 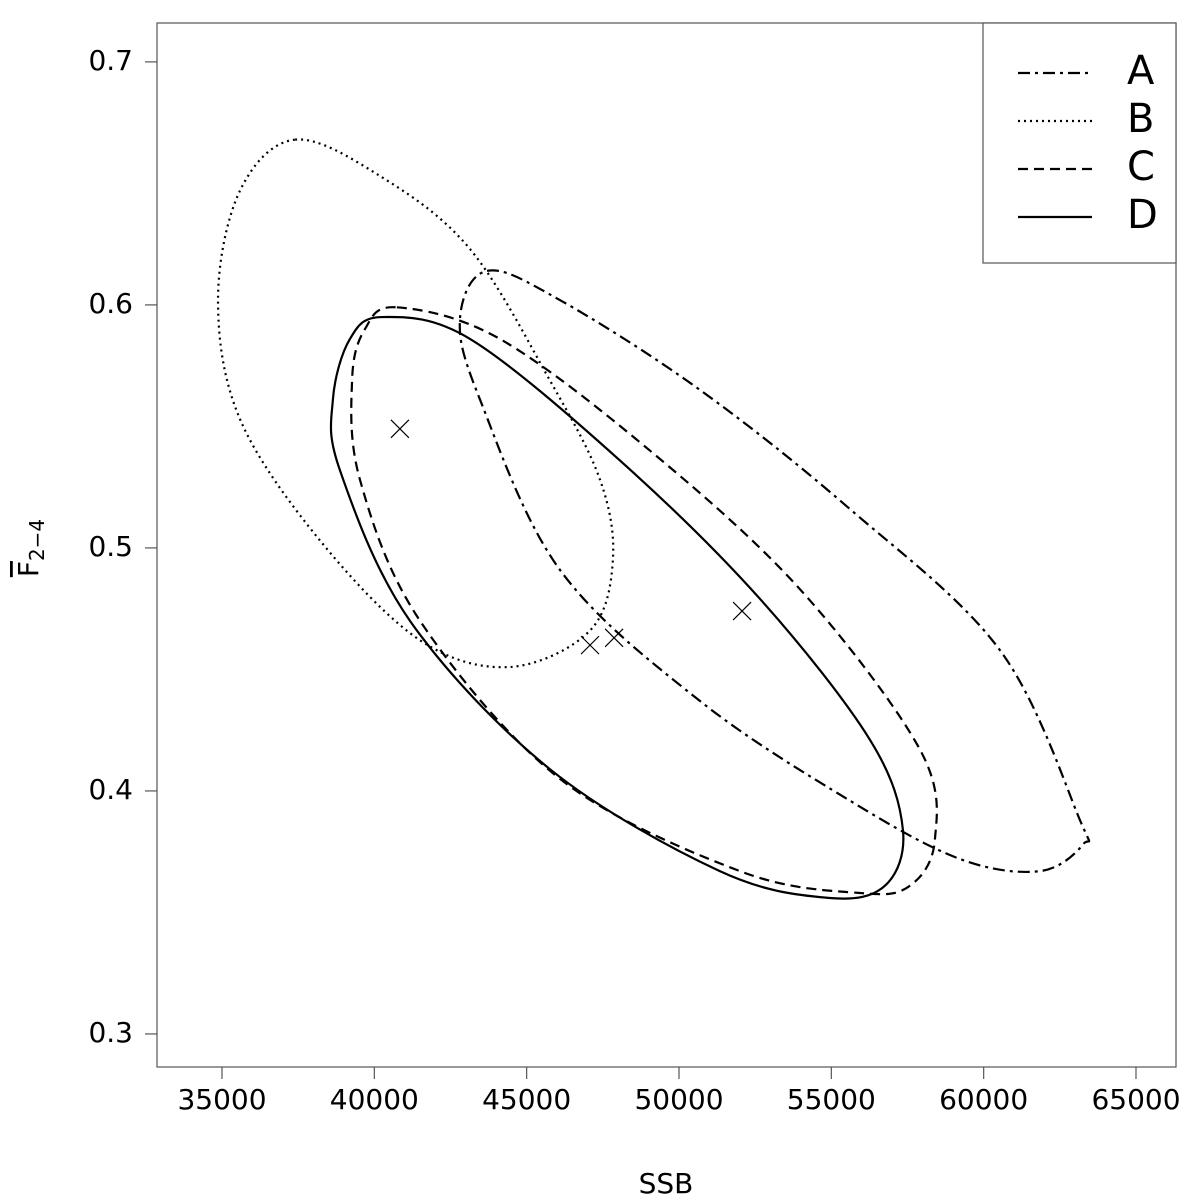 What do you see at coordinates (110, 60) in the screenshot?
I see `y-tick-label: 0.7` at bounding box center [110, 60].